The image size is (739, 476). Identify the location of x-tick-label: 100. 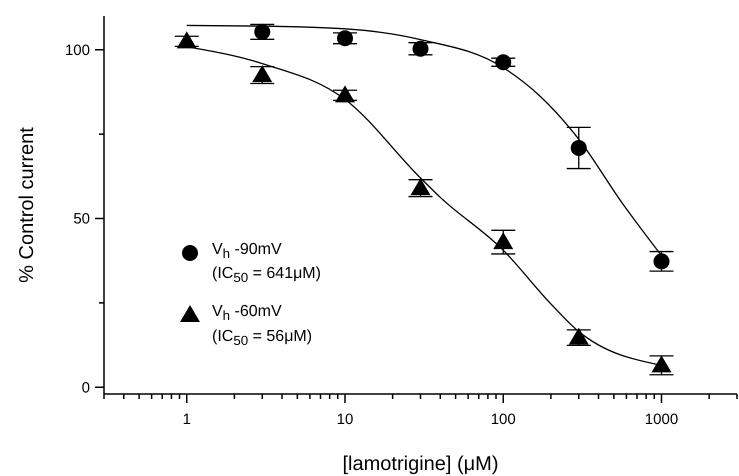
(503, 419).